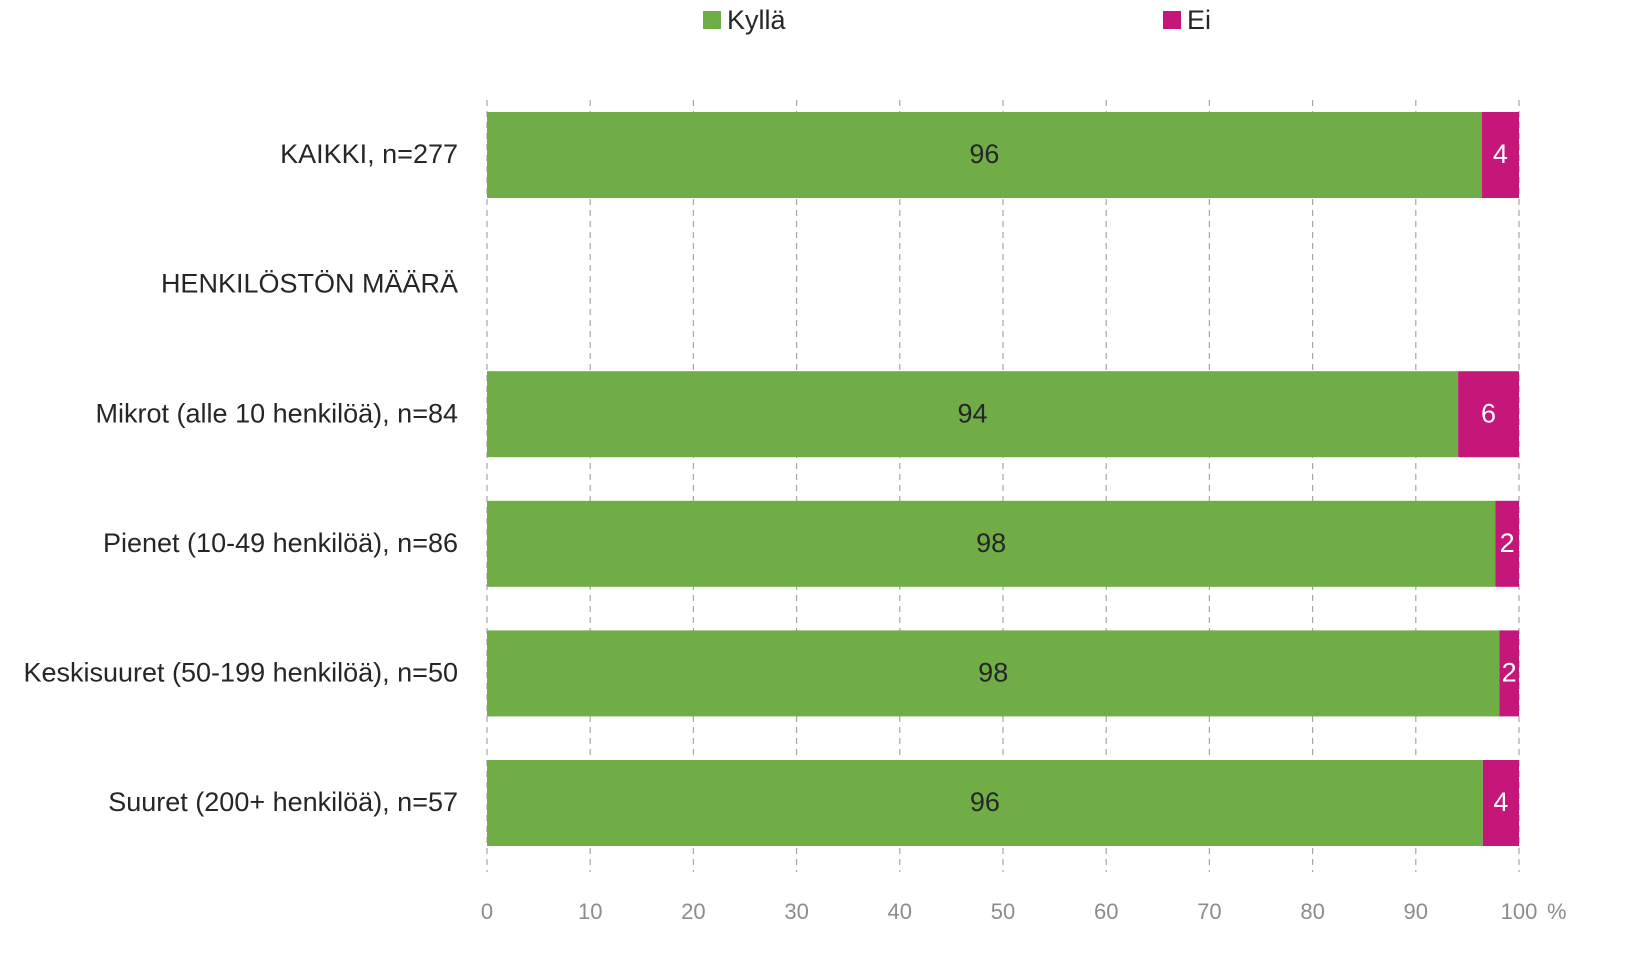  Describe the element at coordinates (1172, 20) in the screenshot. I see `legend-swatch-ei` at that location.